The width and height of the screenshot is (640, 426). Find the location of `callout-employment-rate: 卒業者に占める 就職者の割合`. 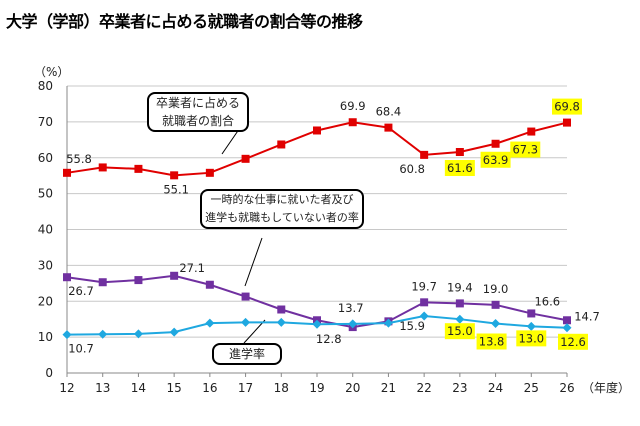

callout-employment-rate: 卒業者に占める 就職者の割合 is located at coordinates (198, 112).